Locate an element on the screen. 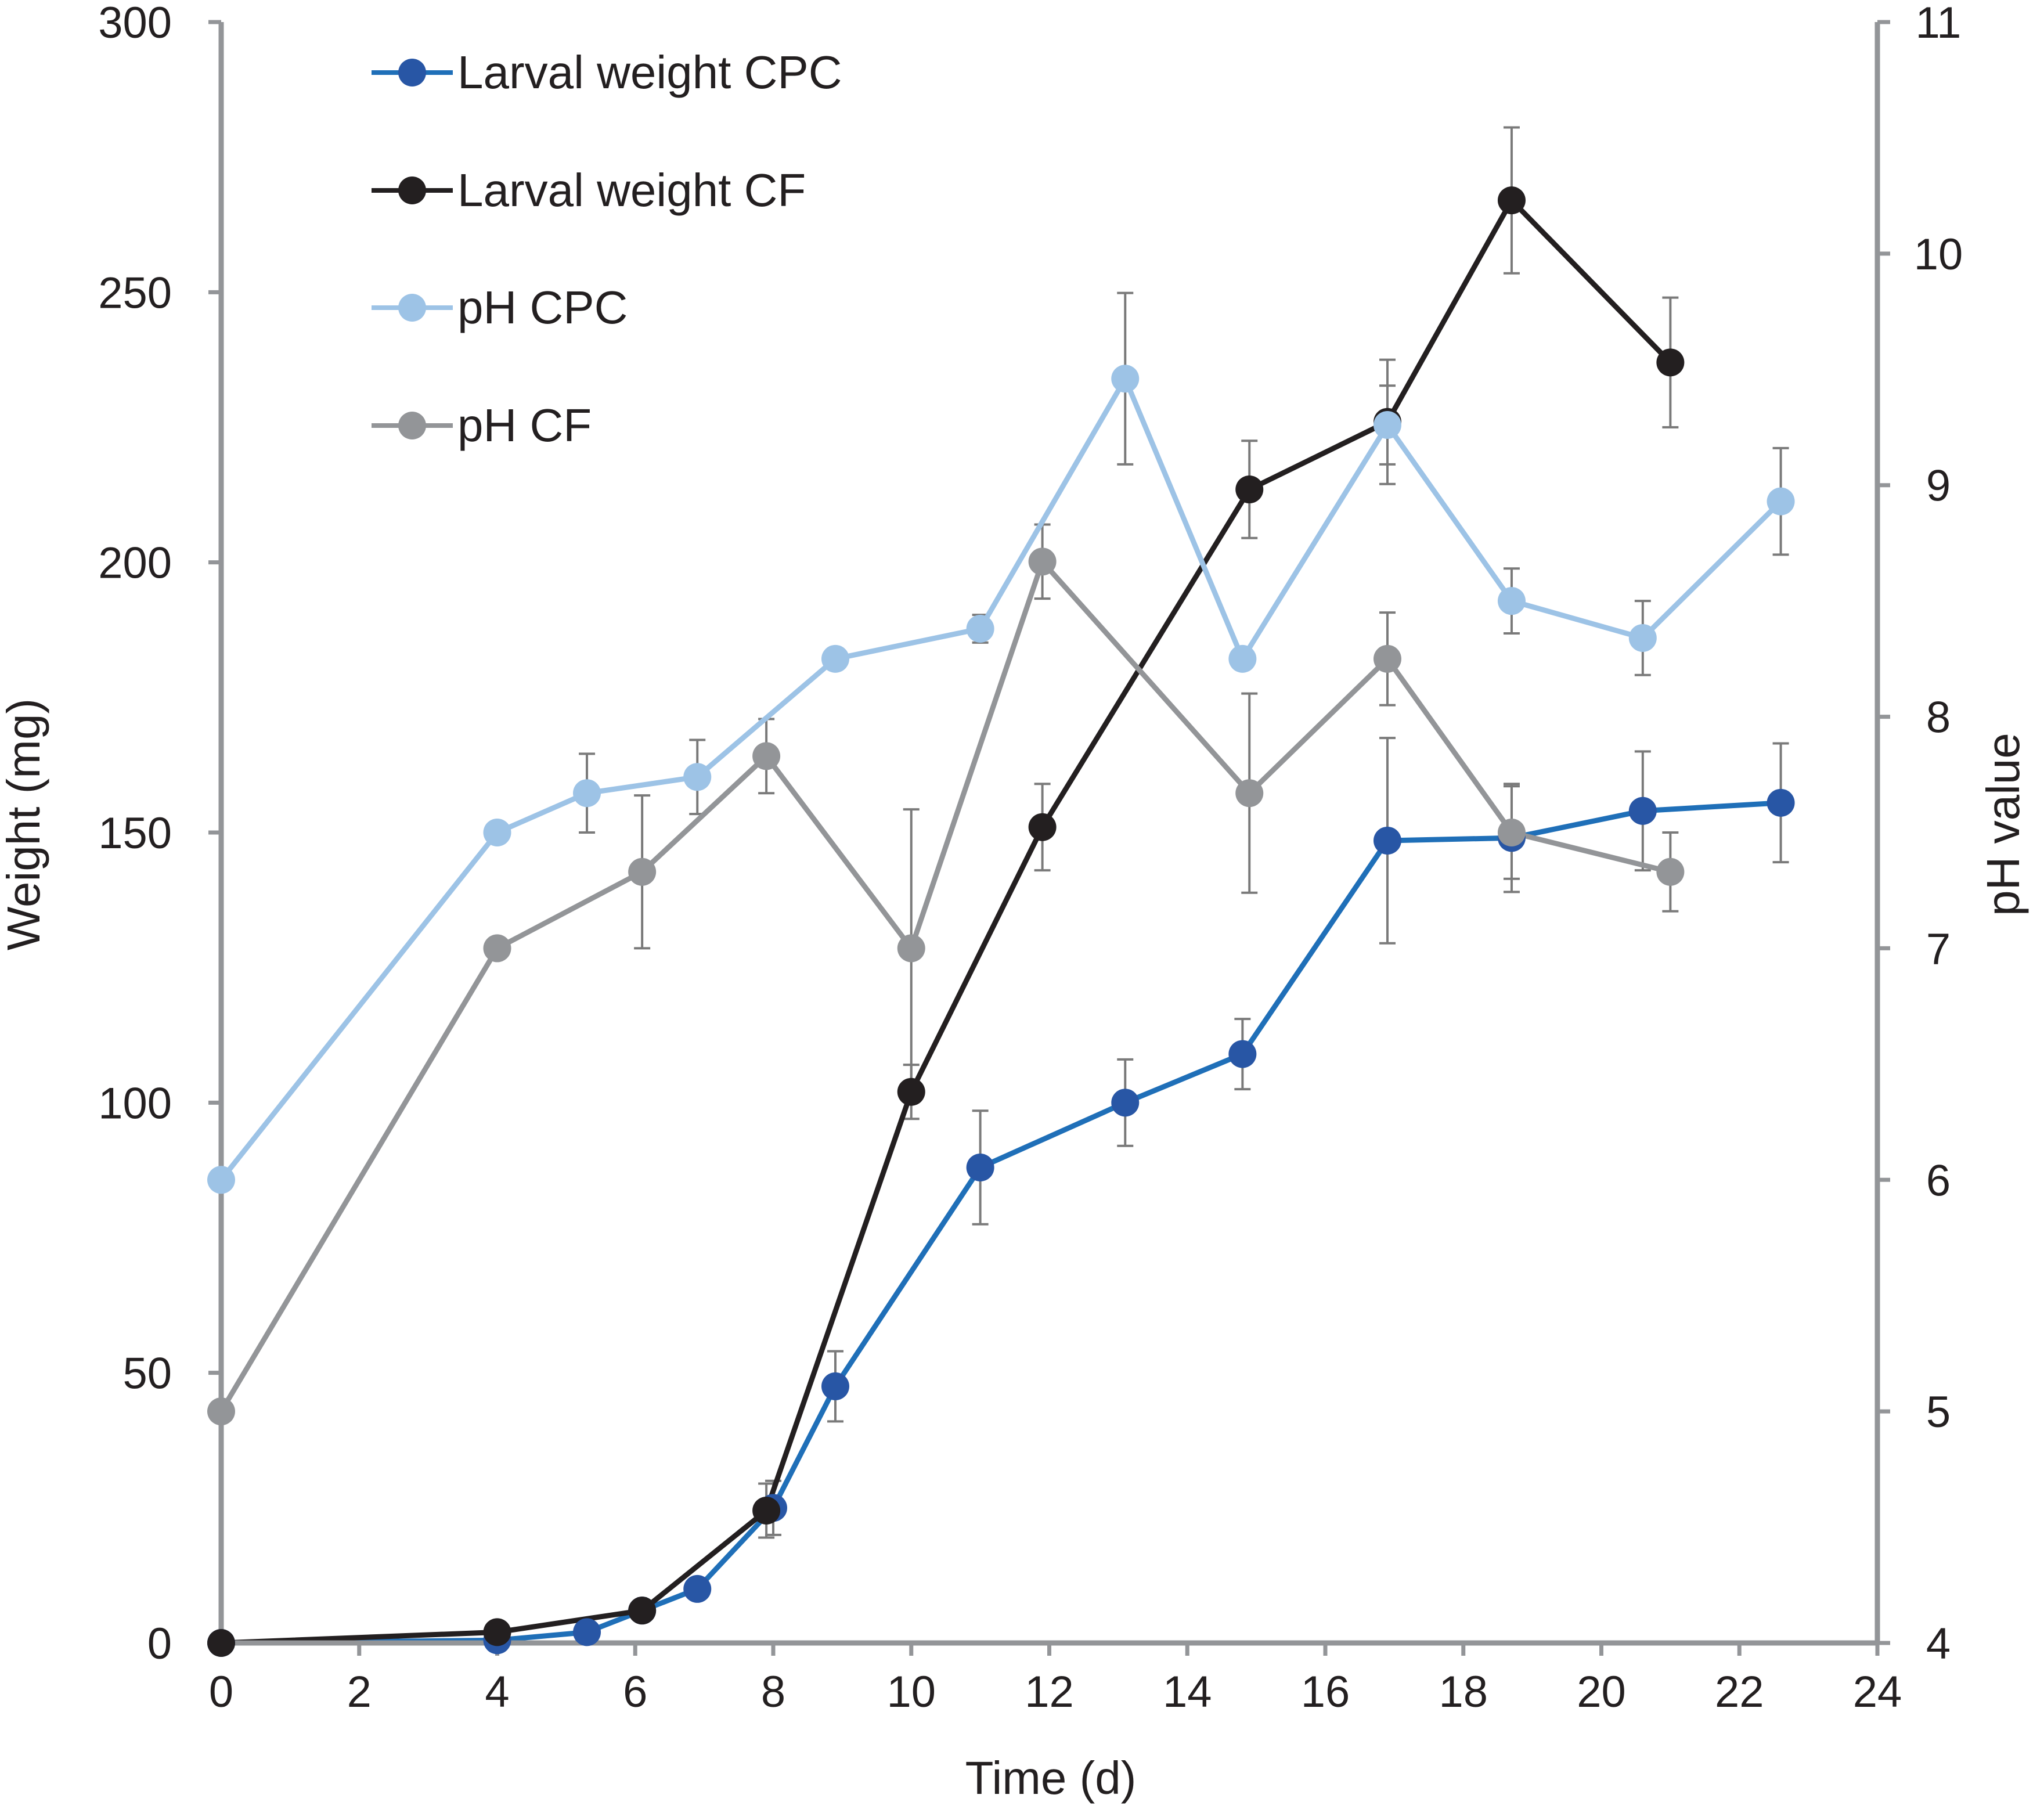 The height and width of the screenshot is (1809, 2044). y-left-tick-label: 0 is located at coordinates (159, 1644).